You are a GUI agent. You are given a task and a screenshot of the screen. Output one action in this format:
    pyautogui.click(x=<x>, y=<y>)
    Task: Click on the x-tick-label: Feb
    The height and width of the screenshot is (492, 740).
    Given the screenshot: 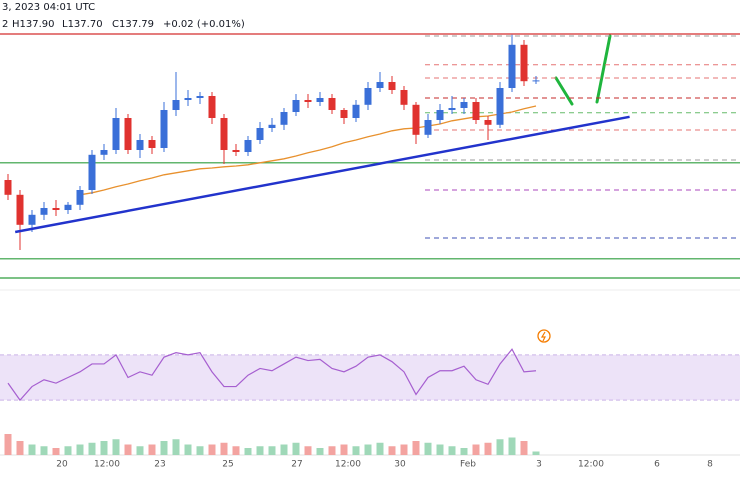 What is the action you would take?
    pyautogui.click(x=468, y=465)
    